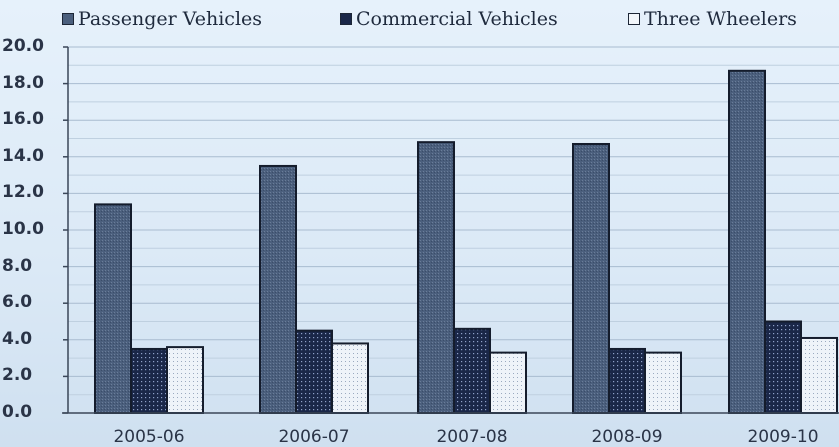 The width and height of the screenshot is (839, 447). What do you see at coordinates (17, 265) in the screenshot?
I see `y-tick-label: 8.0` at bounding box center [17, 265].